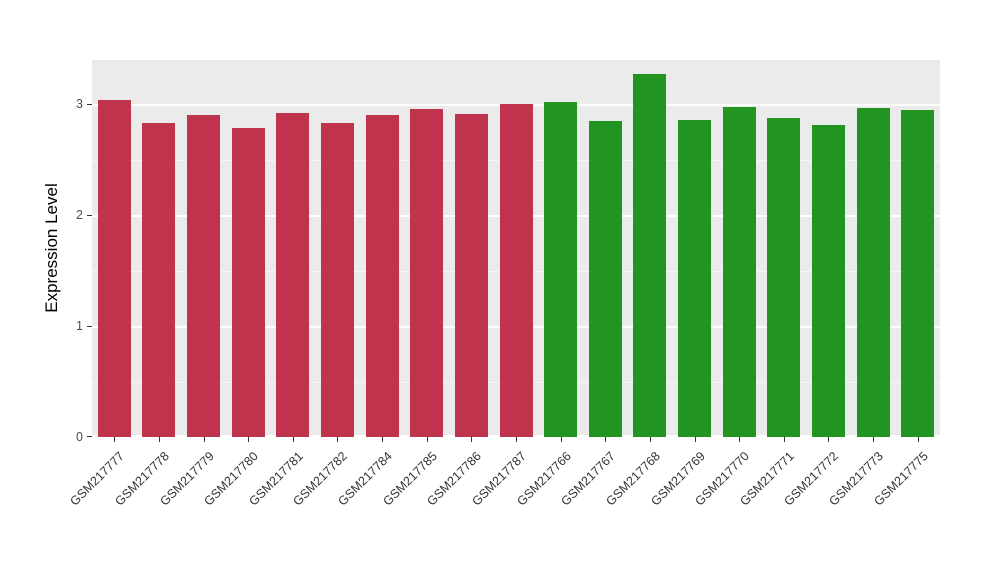  What do you see at coordinates (79, 437) in the screenshot?
I see `y-tick-label: 0` at bounding box center [79, 437].